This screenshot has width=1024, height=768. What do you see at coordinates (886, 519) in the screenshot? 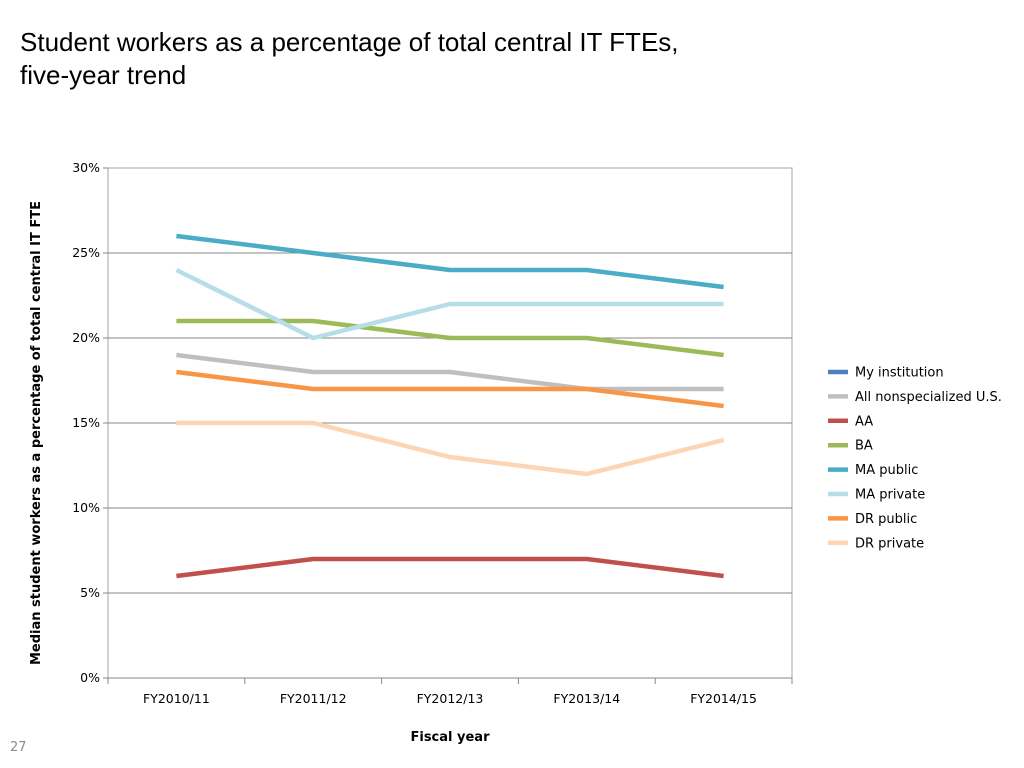
I see `legend-label-dr-public: DR public` at bounding box center [886, 519].